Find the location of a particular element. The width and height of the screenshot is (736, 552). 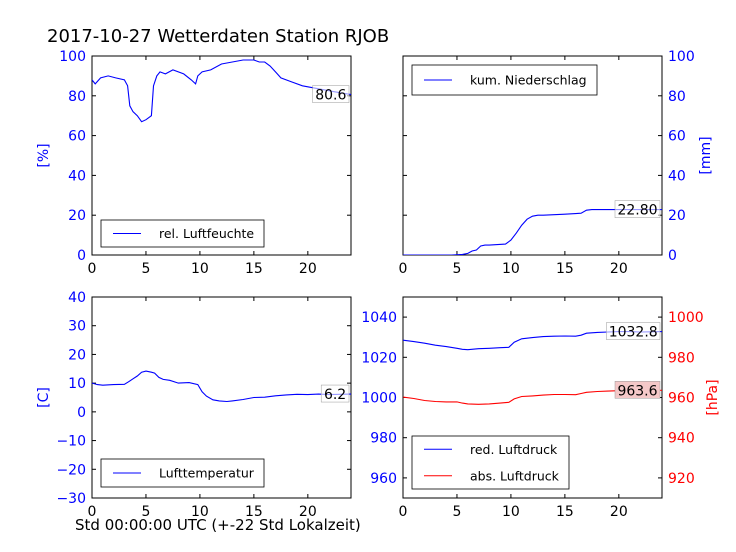

legend-label: rel. Luftfeuchte is located at coordinates (206, 233).